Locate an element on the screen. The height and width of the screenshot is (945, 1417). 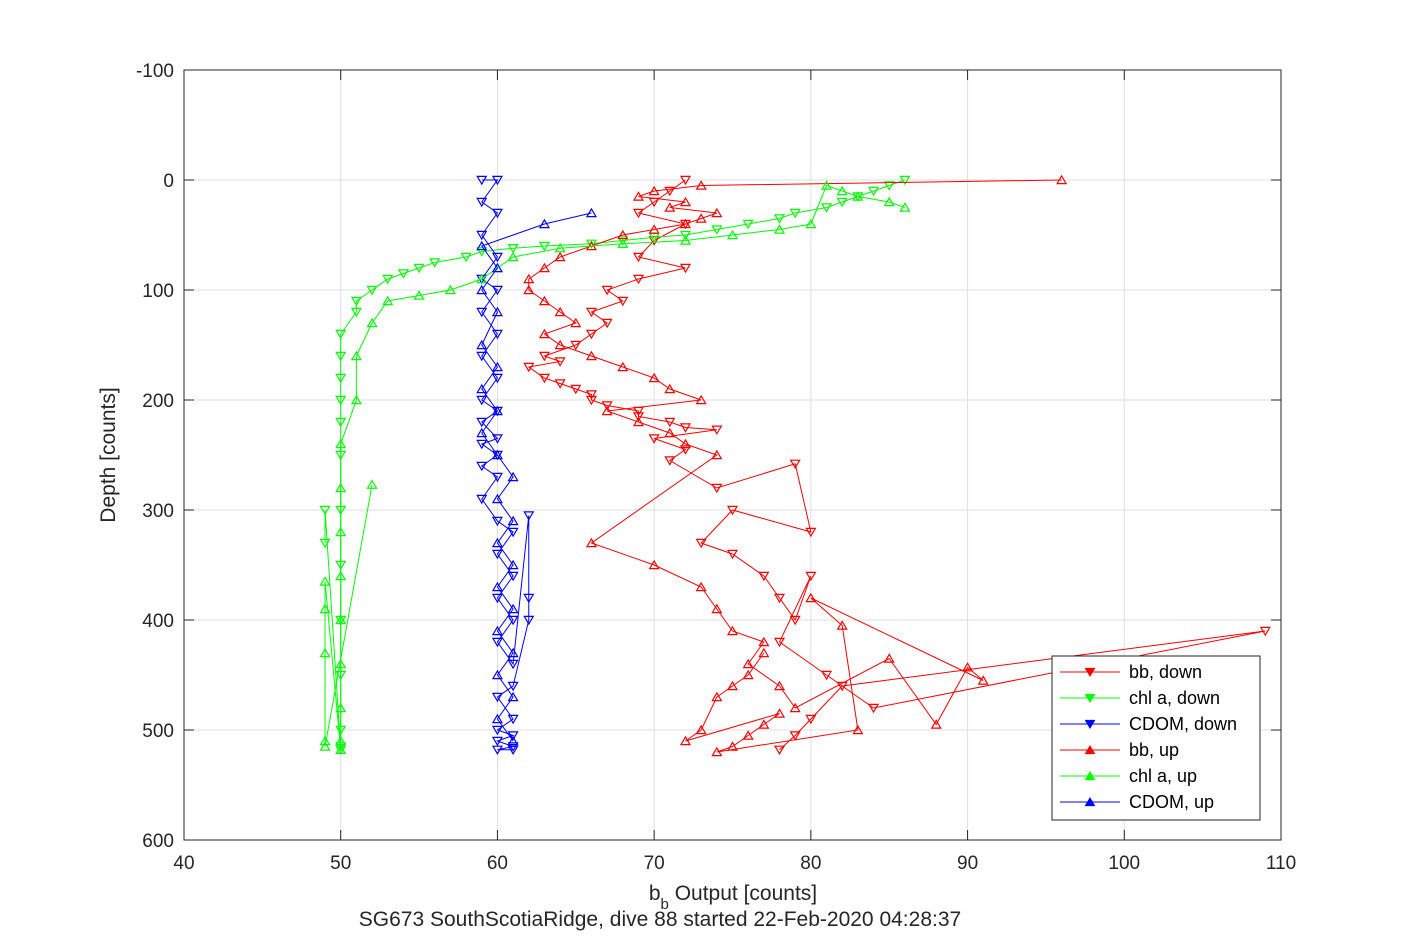
x-axis-label-rest: Output [counts] is located at coordinates (743, 893).